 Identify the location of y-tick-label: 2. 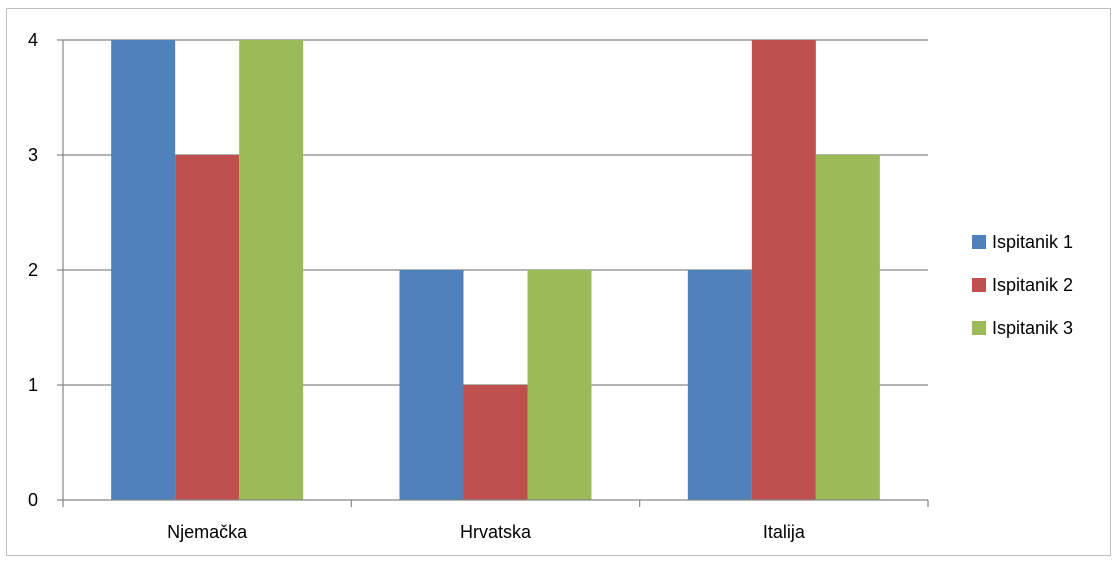
(33, 270).